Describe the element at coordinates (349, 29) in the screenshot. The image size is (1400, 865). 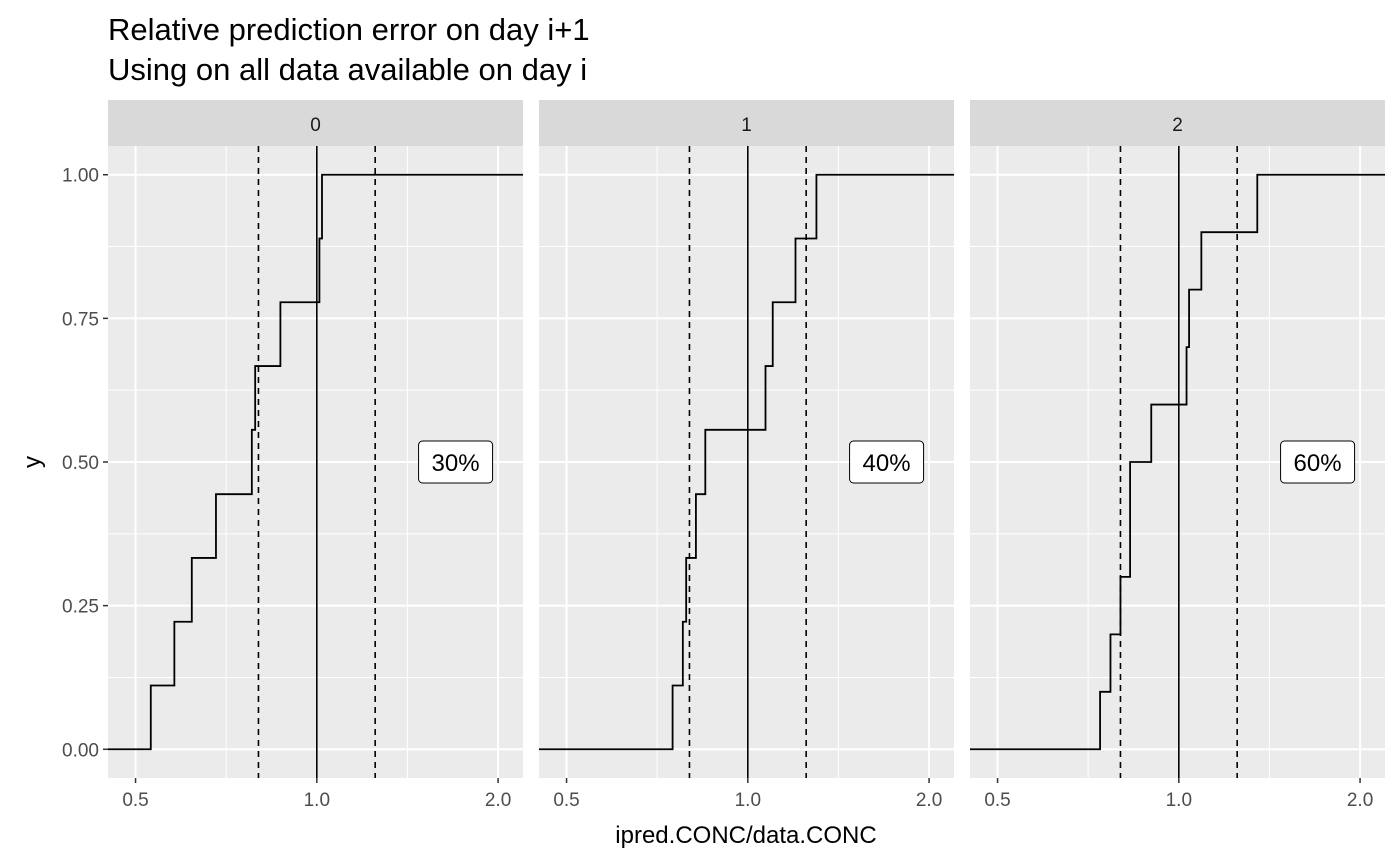
I see `chart-title: Relative prediction error on day i+1` at that location.